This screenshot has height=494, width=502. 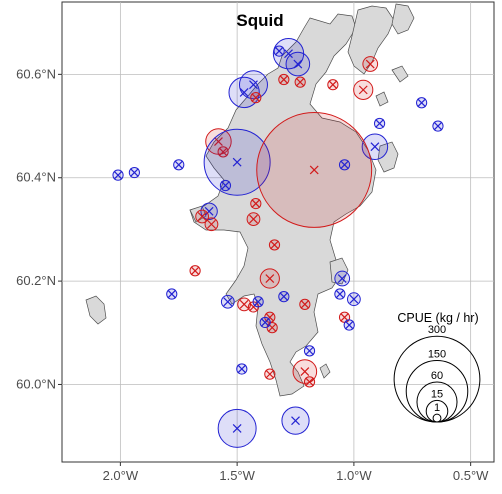 I want to click on unst-island, so click(x=403, y=19).